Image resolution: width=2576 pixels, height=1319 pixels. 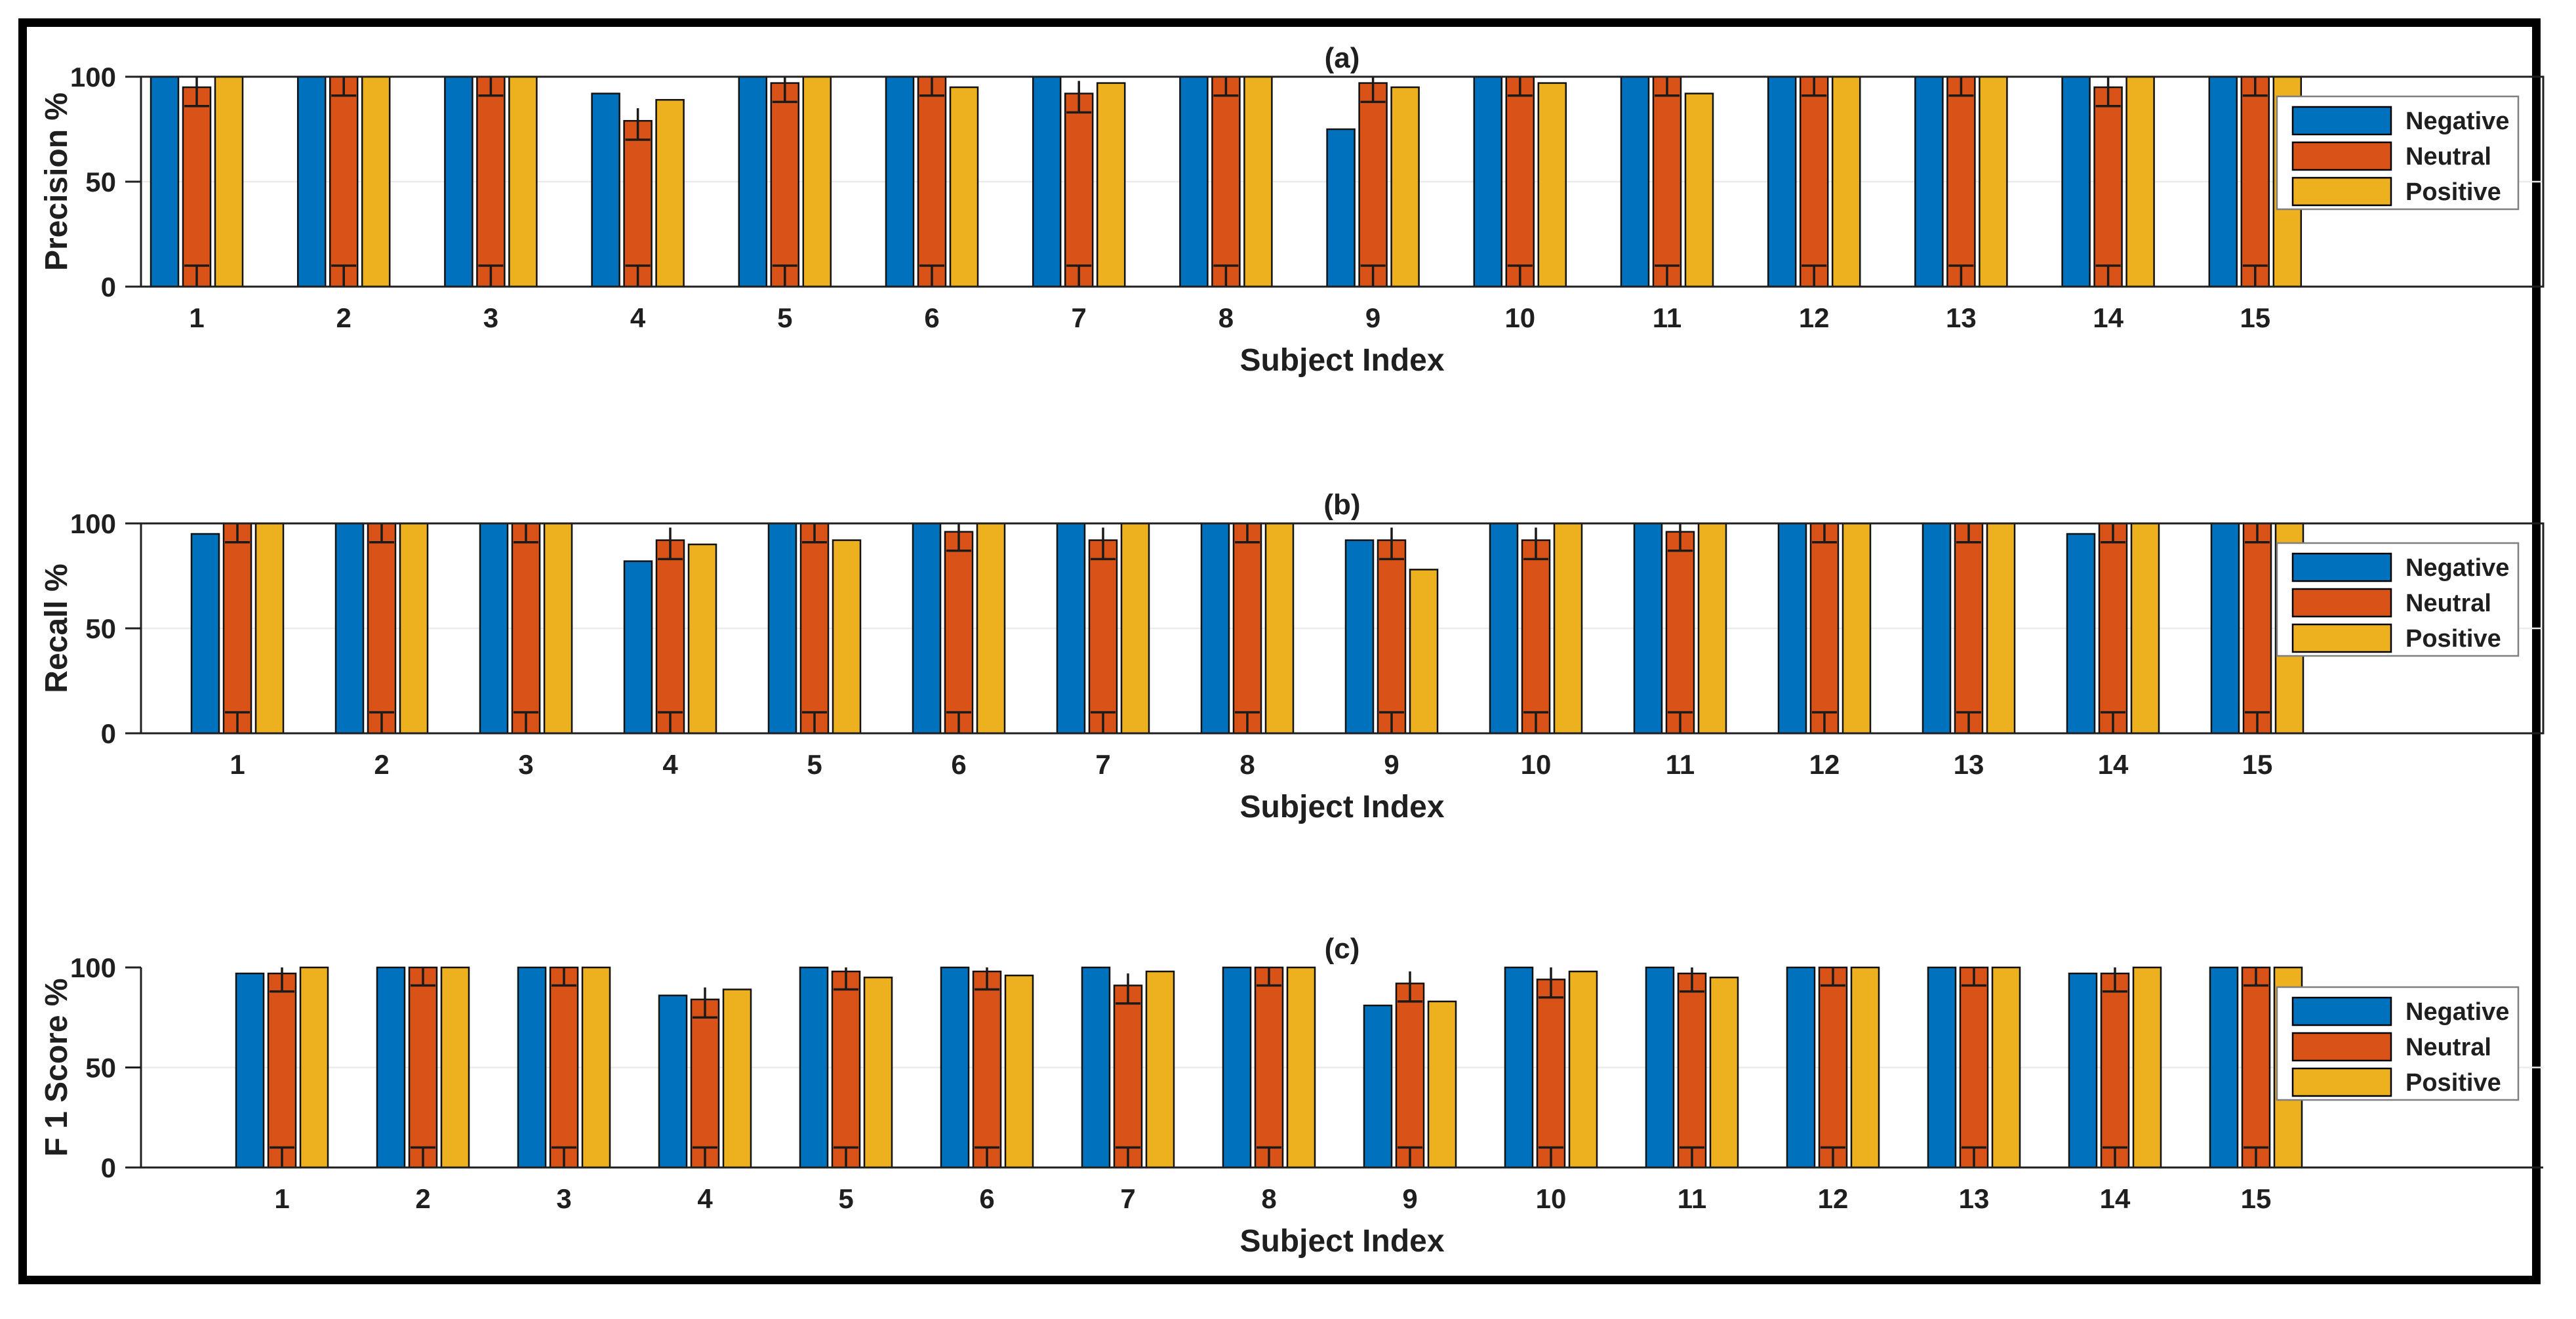 What do you see at coordinates (1942, 1068) in the screenshot?
I see `bar-s13-negative` at bounding box center [1942, 1068].